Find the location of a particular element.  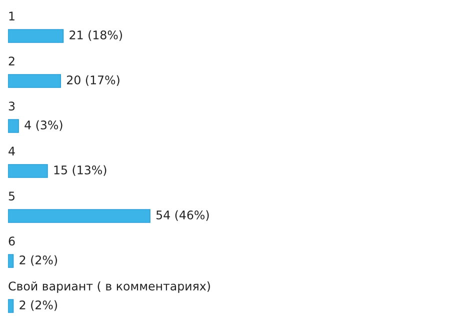

data-label: 20 (17%) is located at coordinates (93, 80).